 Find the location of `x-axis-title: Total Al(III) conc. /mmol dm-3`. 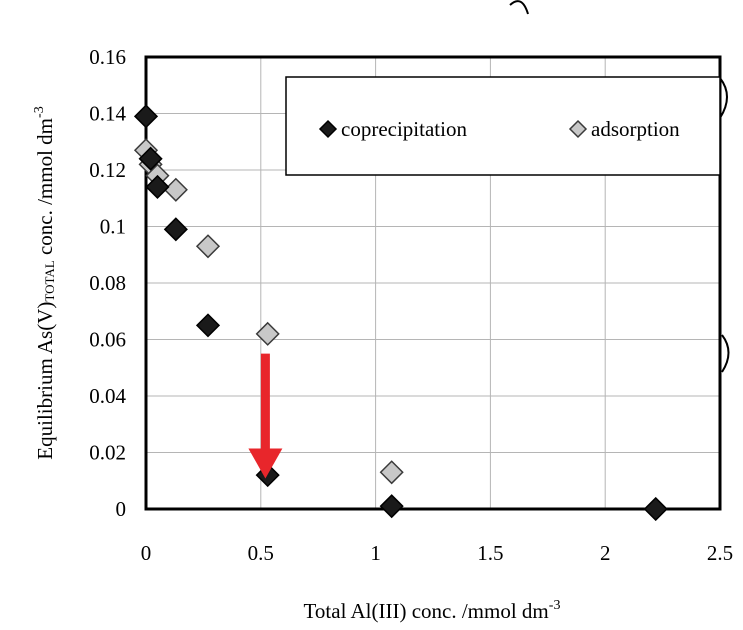

x-axis-title: Total Al(III) conc. /mmol dm-3 is located at coordinates (432, 610).